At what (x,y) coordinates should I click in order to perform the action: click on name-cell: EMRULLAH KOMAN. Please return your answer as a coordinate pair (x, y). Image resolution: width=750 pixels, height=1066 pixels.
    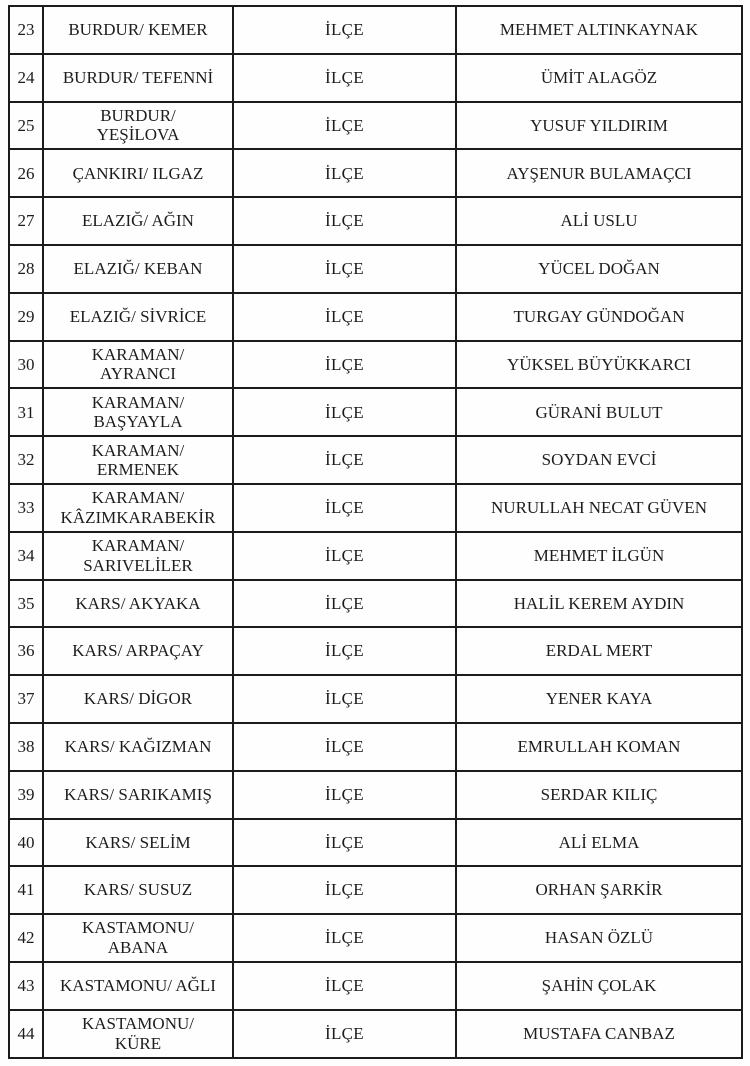
    Looking at the image, I should click on (599, 746).